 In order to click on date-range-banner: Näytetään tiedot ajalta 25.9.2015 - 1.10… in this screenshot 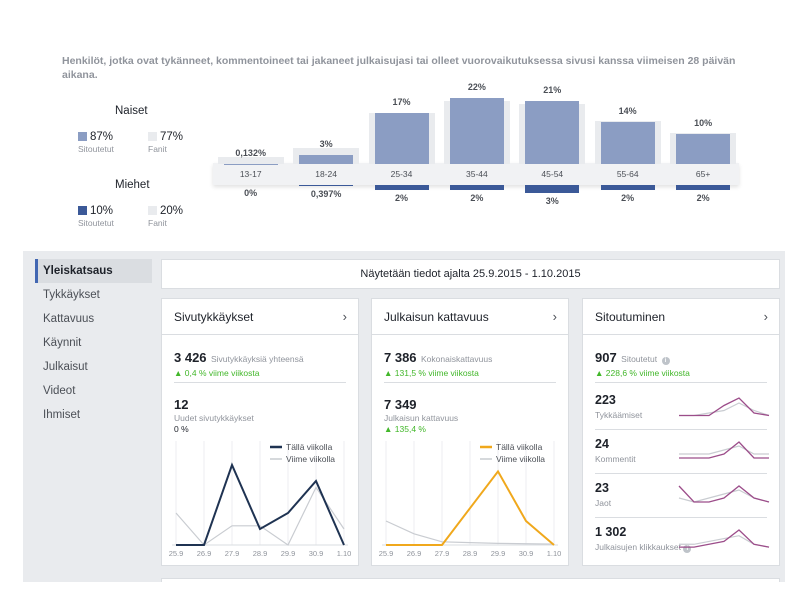, I will do `click(470, 274)`.